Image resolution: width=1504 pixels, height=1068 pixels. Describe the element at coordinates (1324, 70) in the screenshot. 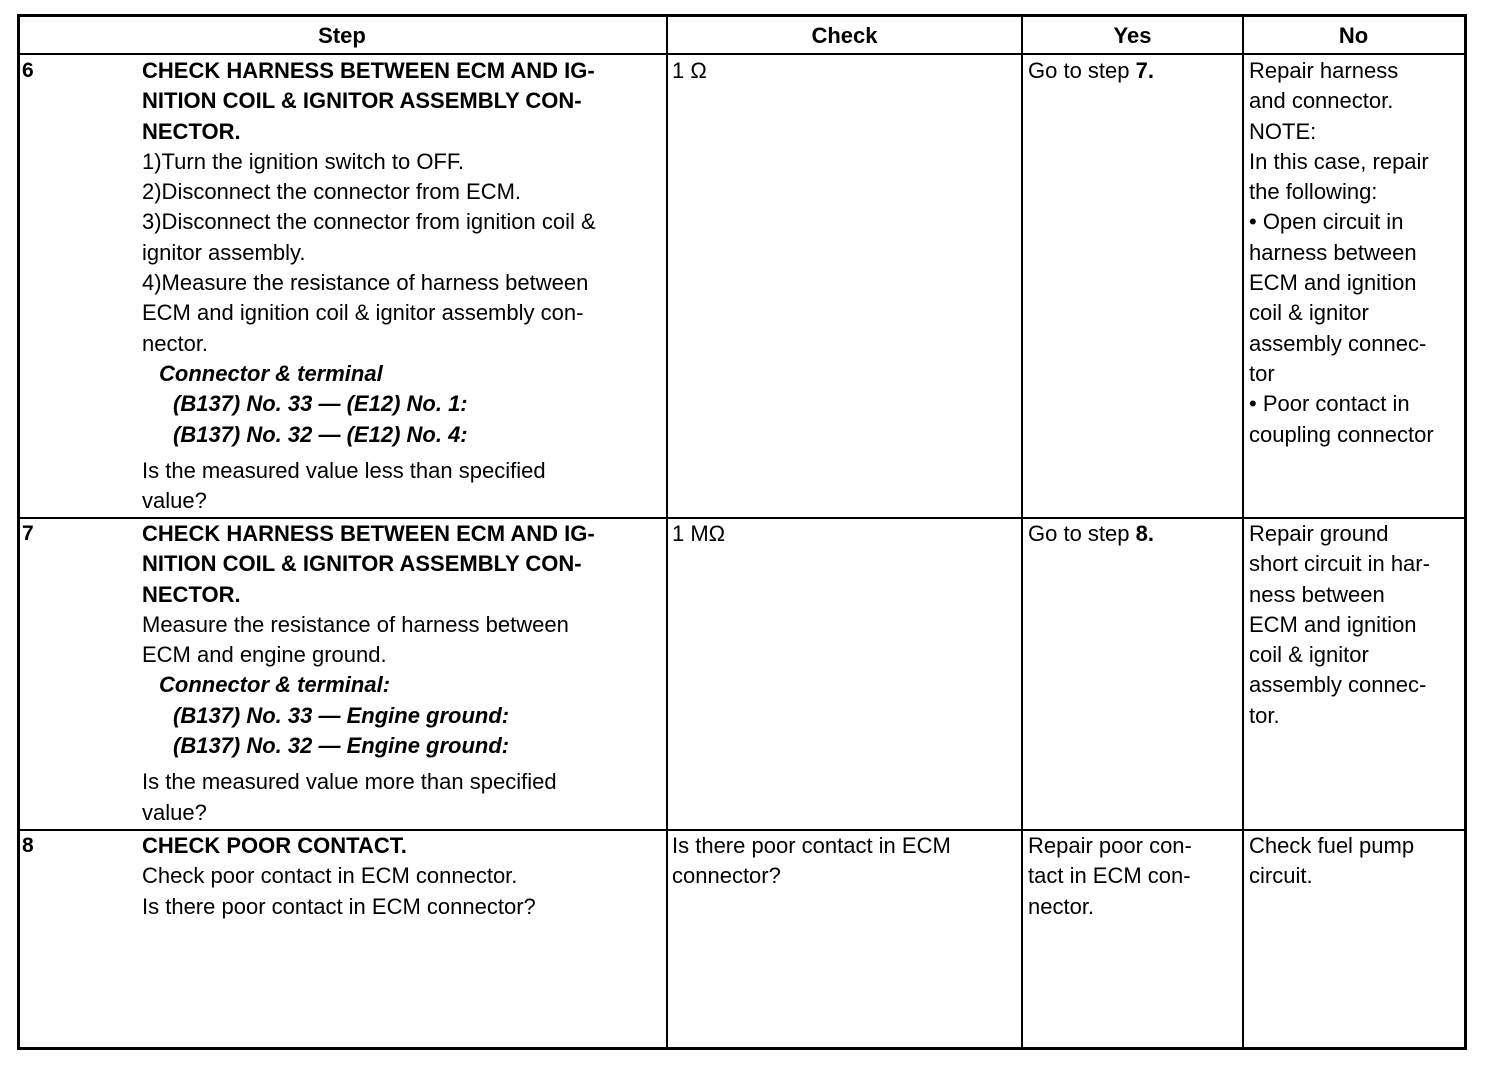

I see `no-line: Repair harness` at that location.